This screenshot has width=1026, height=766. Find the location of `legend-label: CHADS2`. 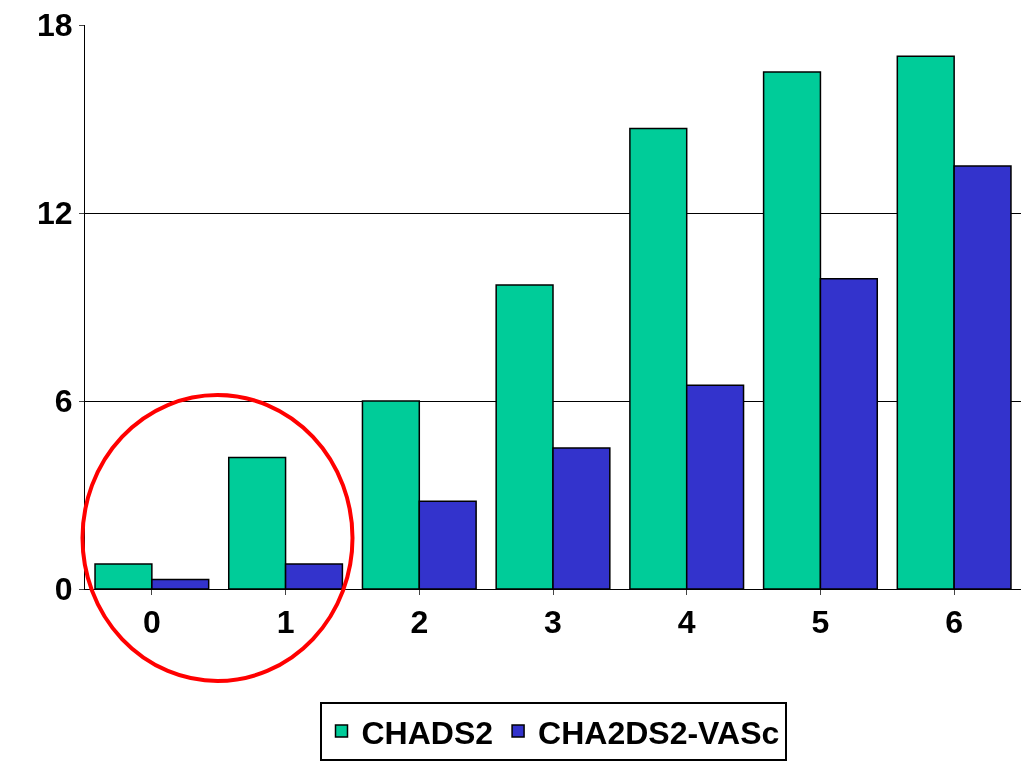

legend-label: CHADS2 is located at coordinates (427, 732).